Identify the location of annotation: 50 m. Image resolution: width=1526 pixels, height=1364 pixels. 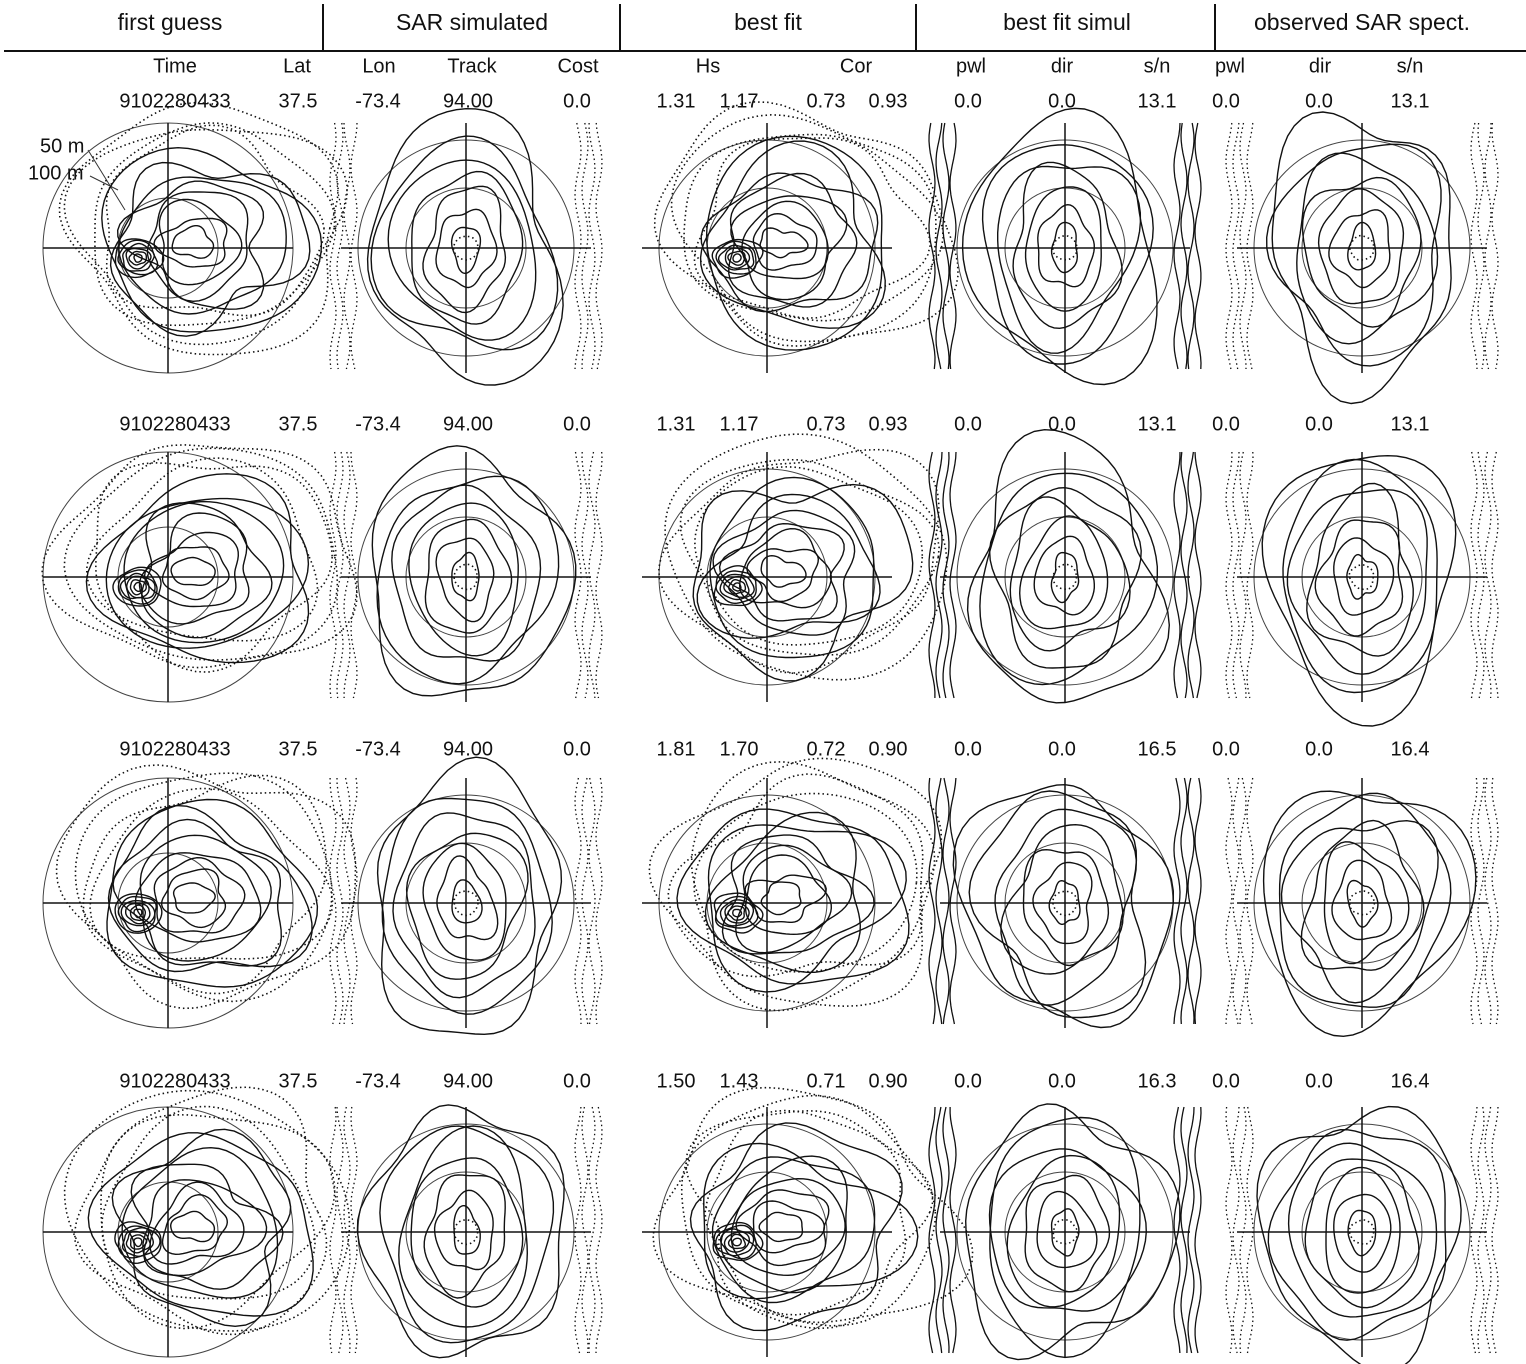
(62, 146).